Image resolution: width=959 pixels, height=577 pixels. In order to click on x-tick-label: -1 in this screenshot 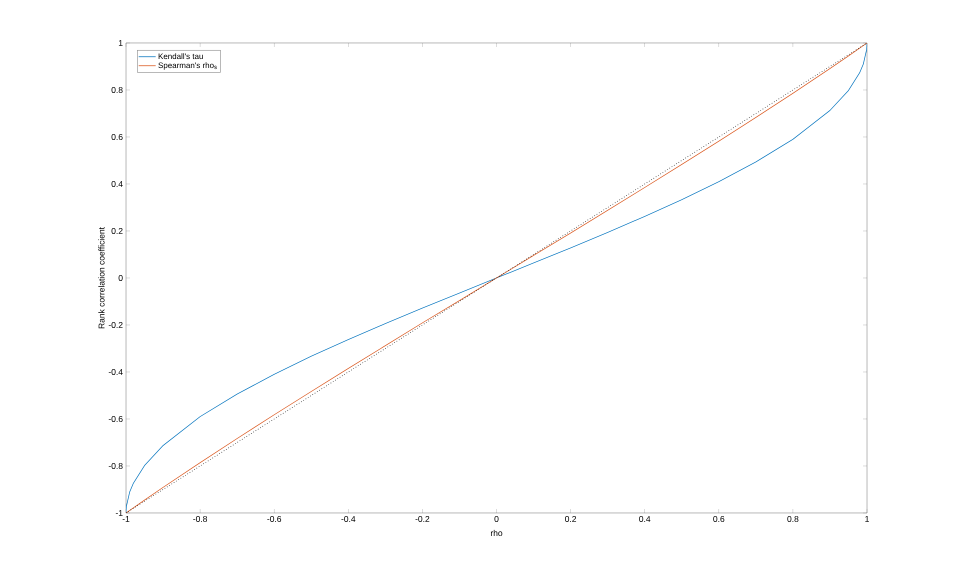, I will do `click(126, 519)`.